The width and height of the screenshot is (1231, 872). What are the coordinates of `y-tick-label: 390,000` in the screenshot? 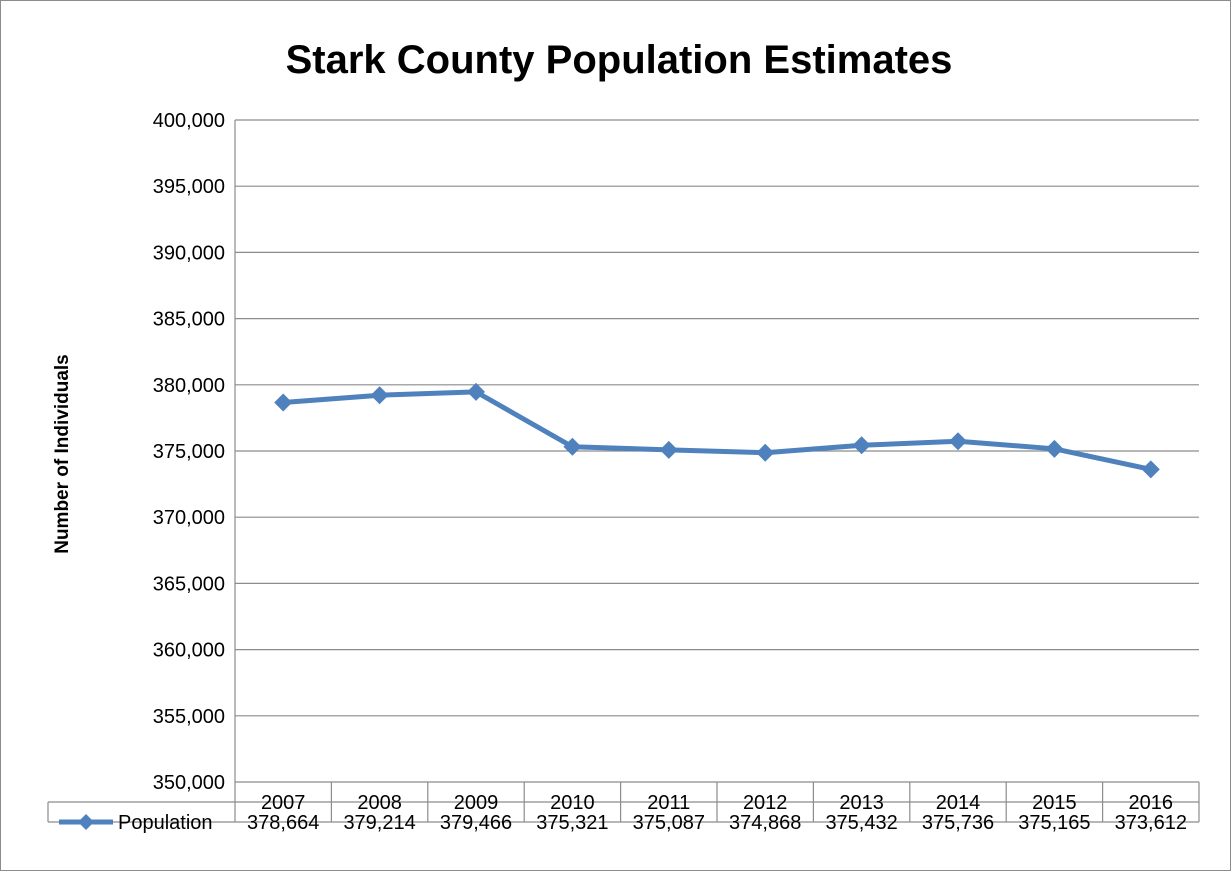 It's located at (189, 253).